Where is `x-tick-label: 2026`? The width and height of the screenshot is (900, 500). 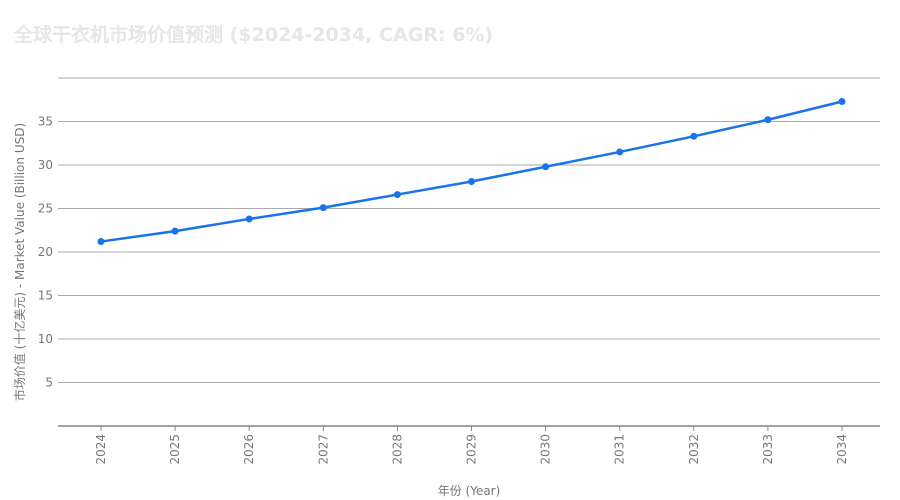 x-tick-label: 2026 is located at coordinates (249, 449).